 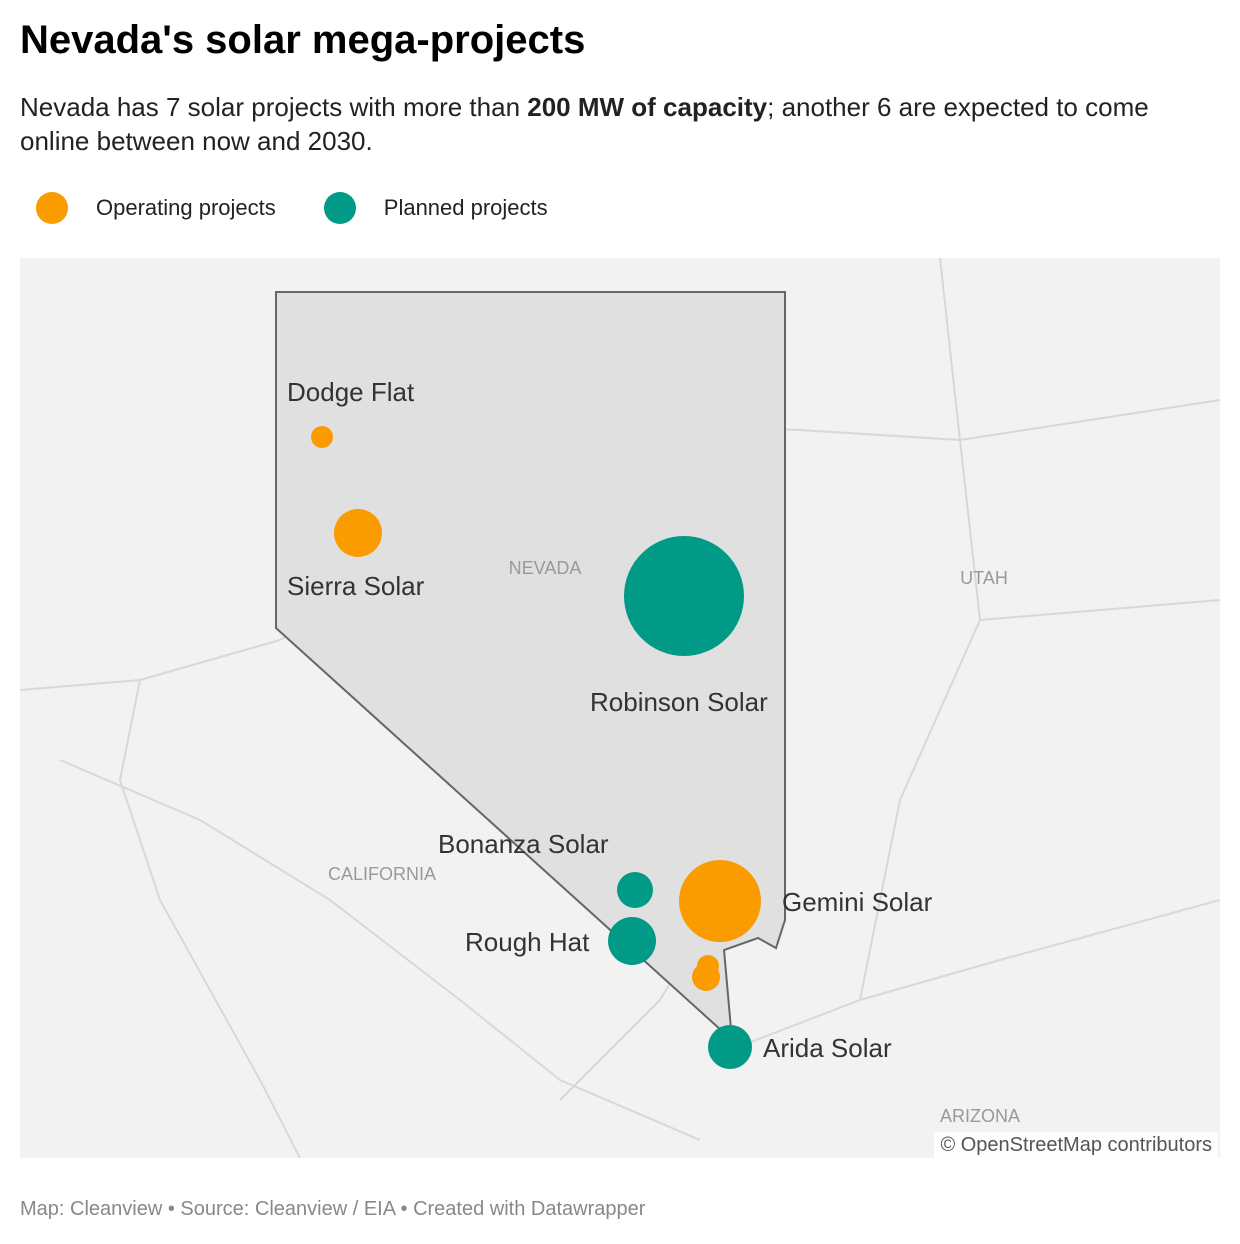 I want to click on project-label: Dodge Flat, so click(x=351, y=392).